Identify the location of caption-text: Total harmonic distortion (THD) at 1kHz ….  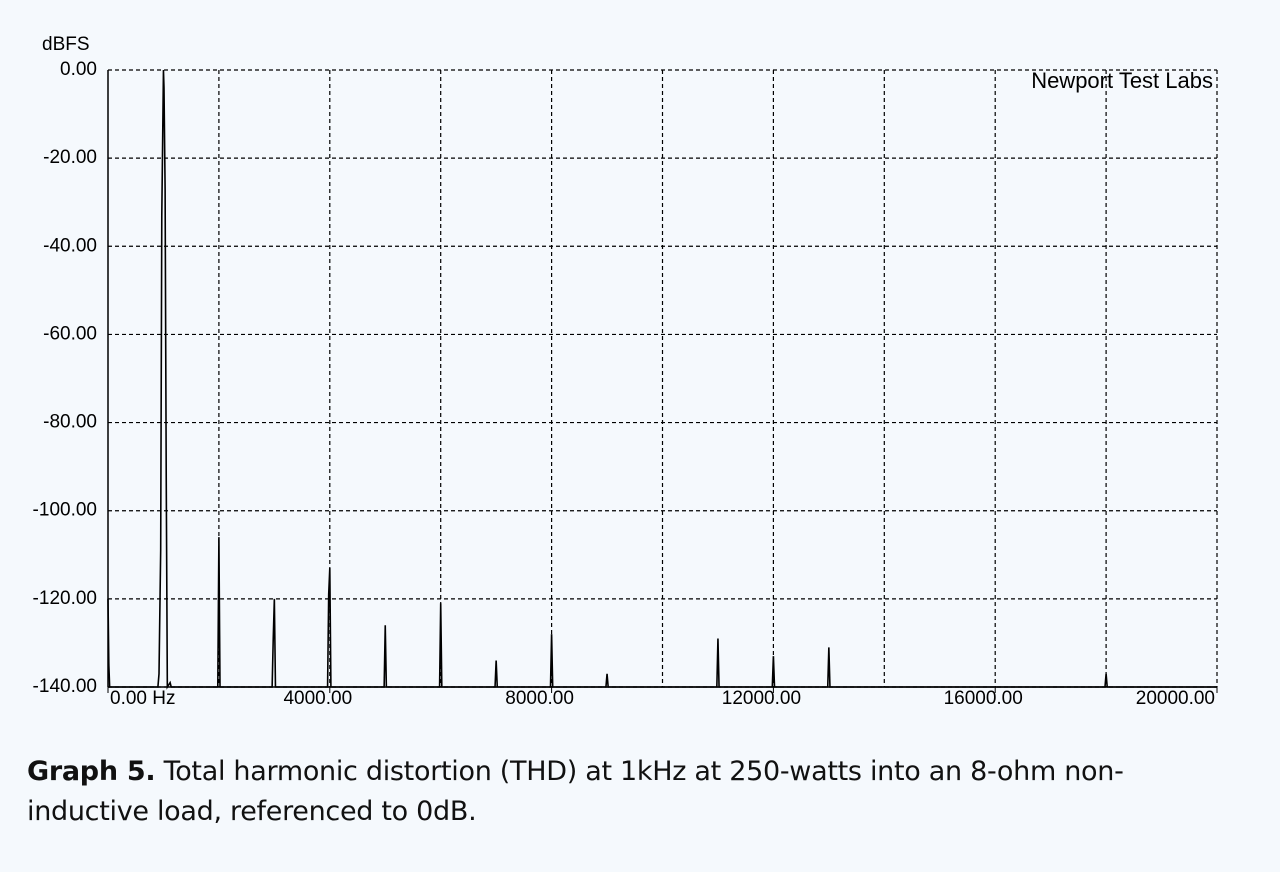
(575, 791).